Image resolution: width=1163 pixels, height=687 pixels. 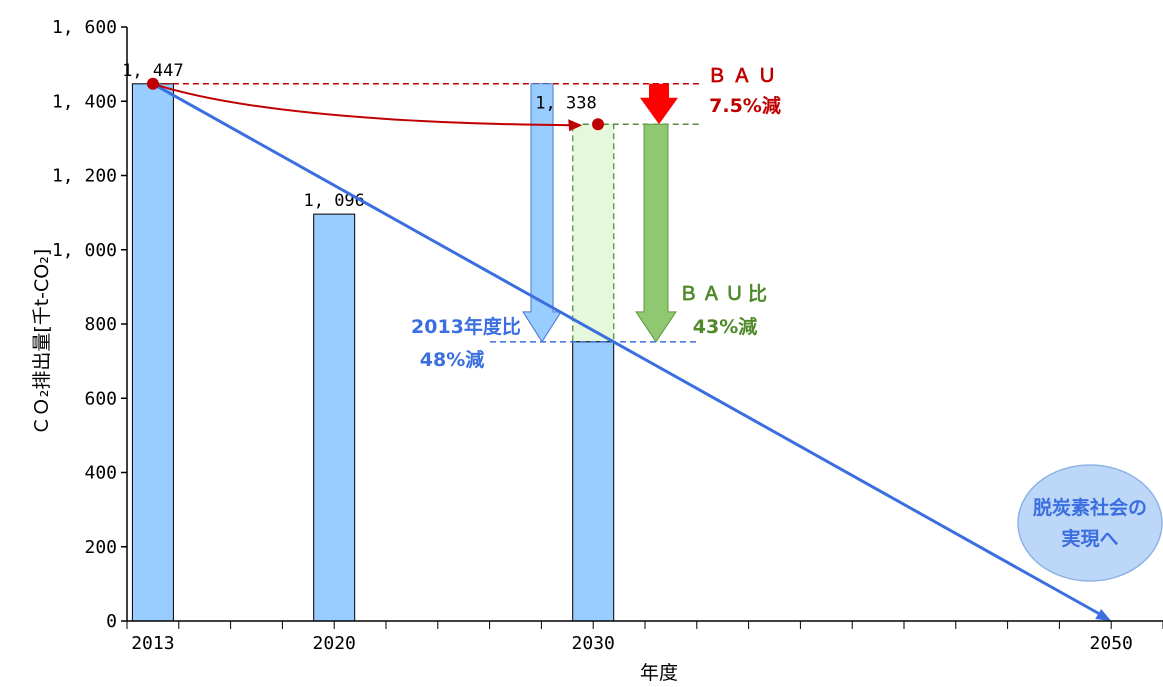 What do you see at coordinates (152, 352) in the screenshot?
I see `bar-2013` at bounding box center [152, 352].